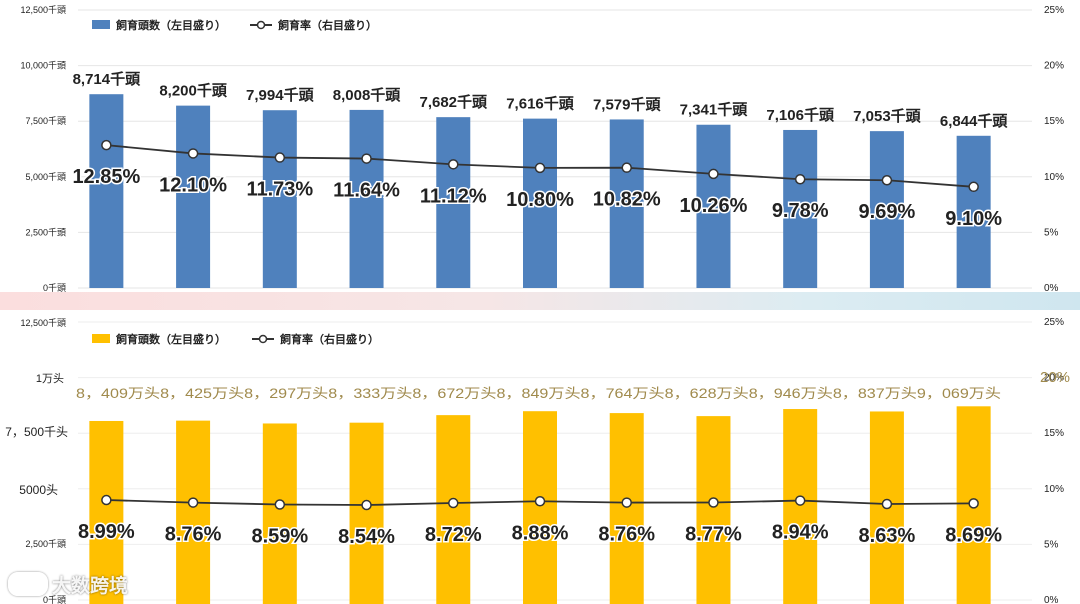  Describe the element at coordinates (90, 585) in the screenshot. I see `watermark-text: 大数跨境` at that location.